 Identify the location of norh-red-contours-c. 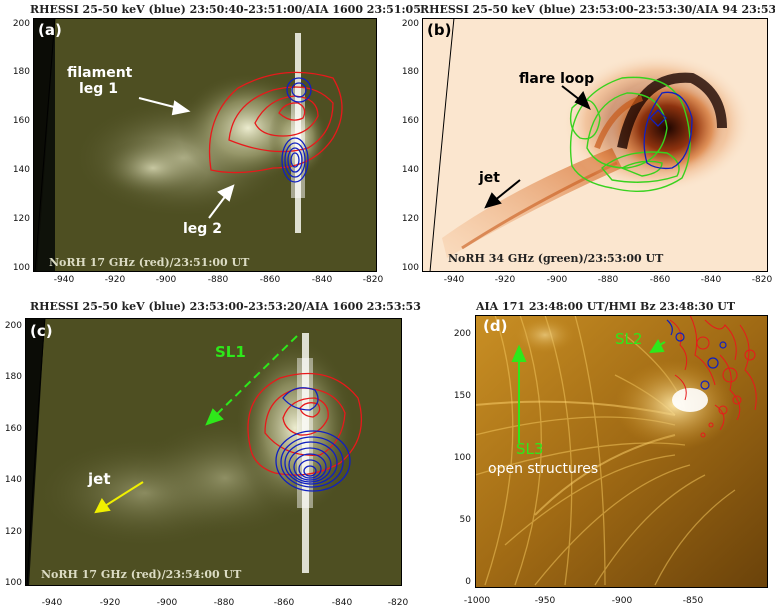
(304, 424).